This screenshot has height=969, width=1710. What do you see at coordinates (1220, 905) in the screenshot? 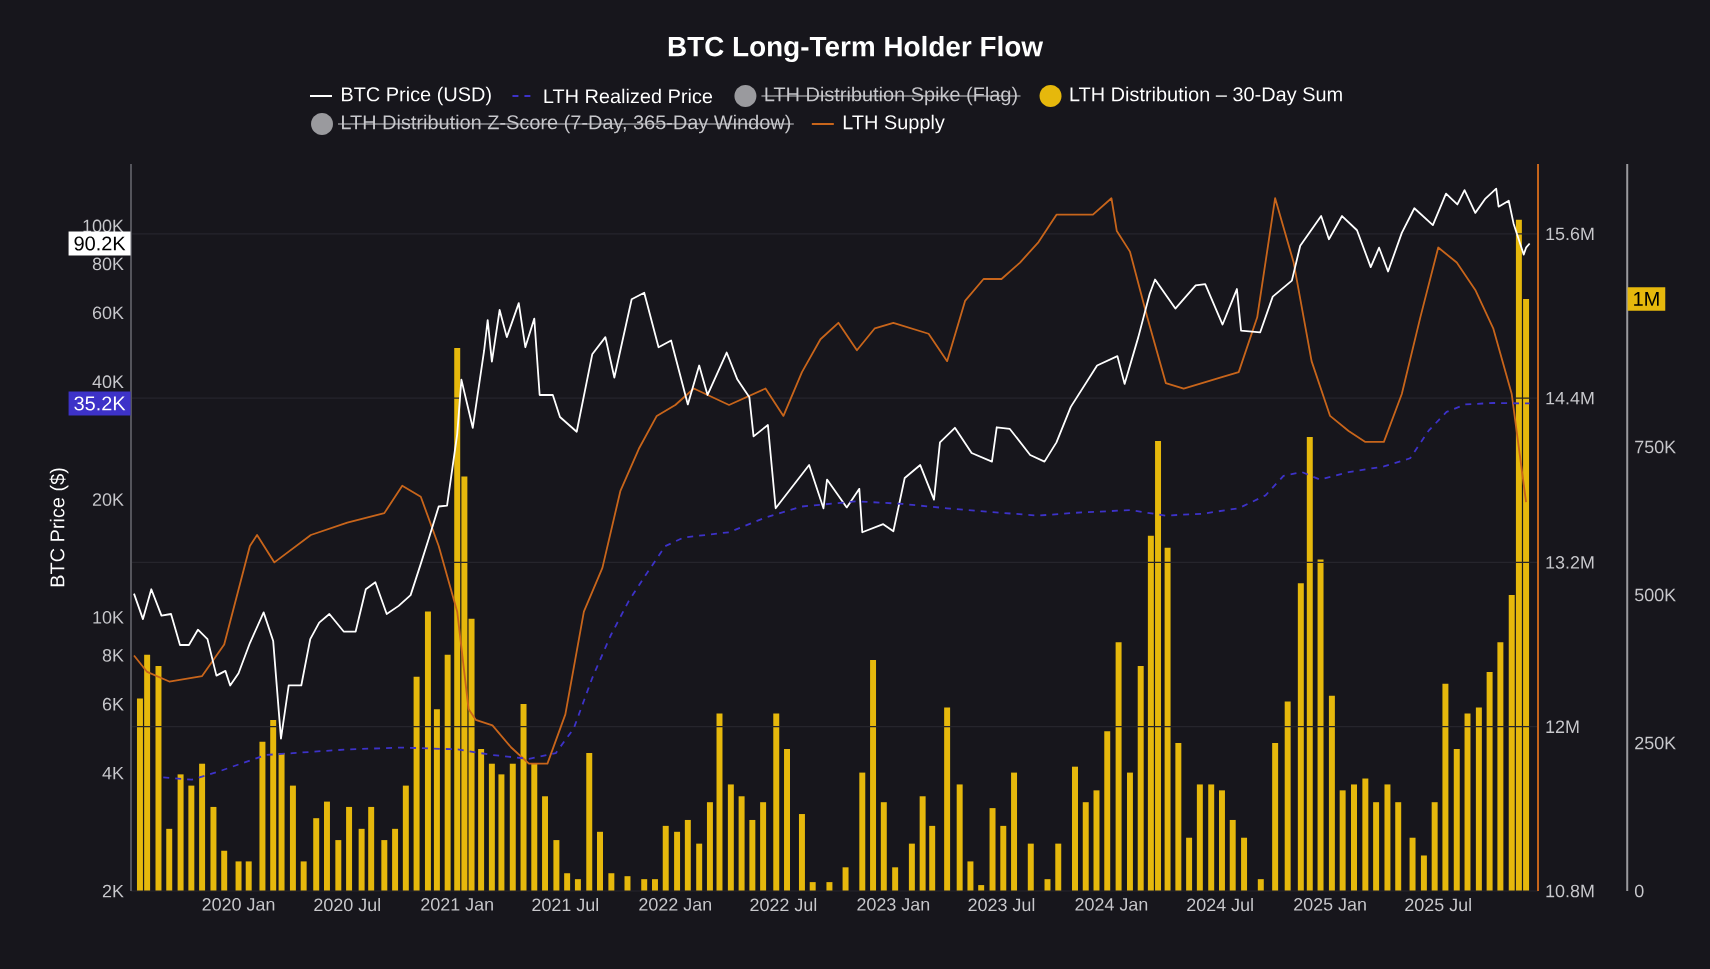
I see `x-tick-label: 2024 Jul` at bounding box center [1220, 905].